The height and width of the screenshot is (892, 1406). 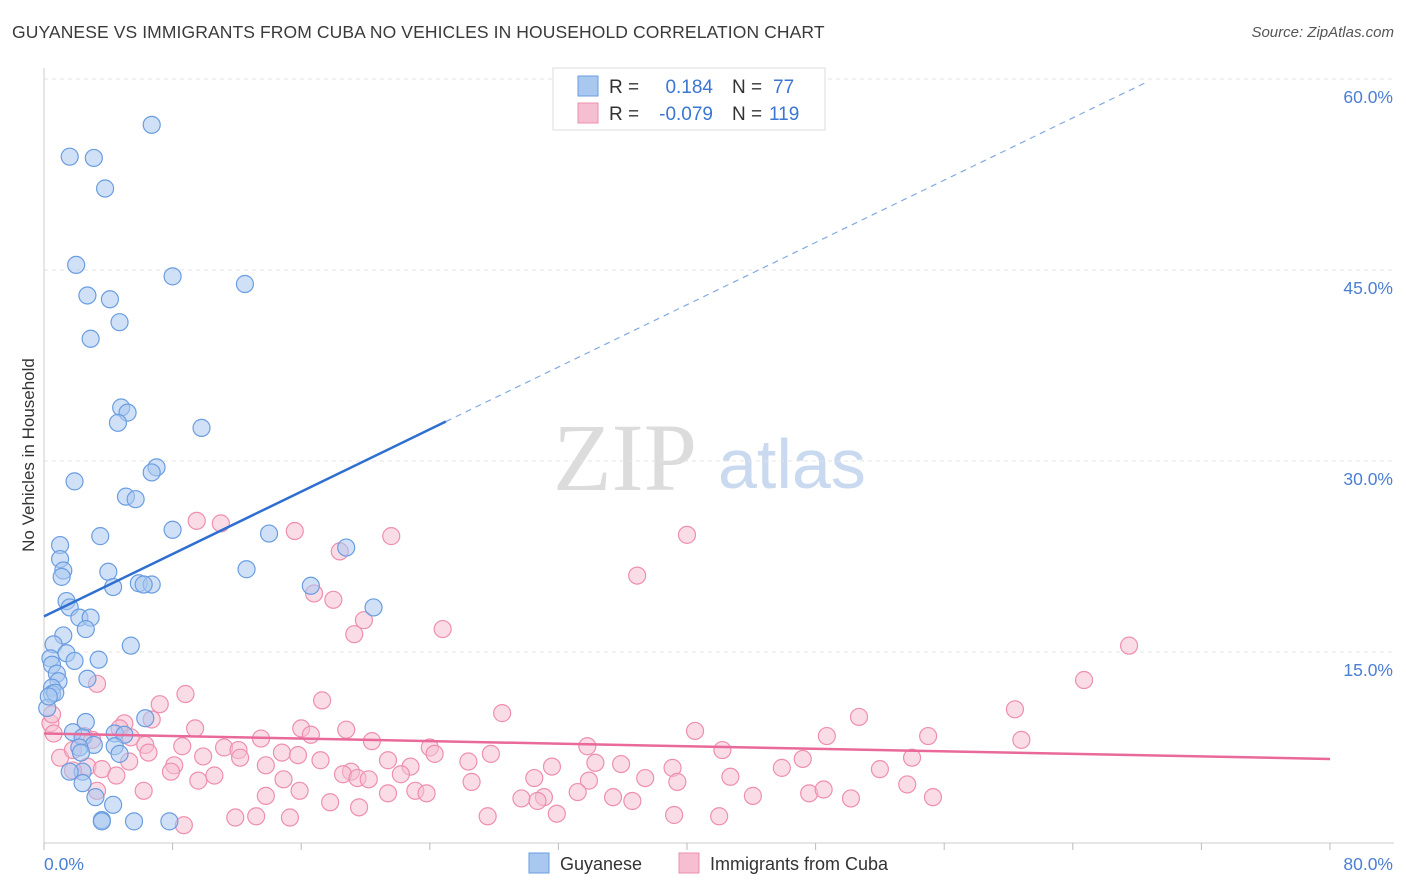 I want to click on y-tick-label-3: 60.0%, so click(x=1368, y=97).